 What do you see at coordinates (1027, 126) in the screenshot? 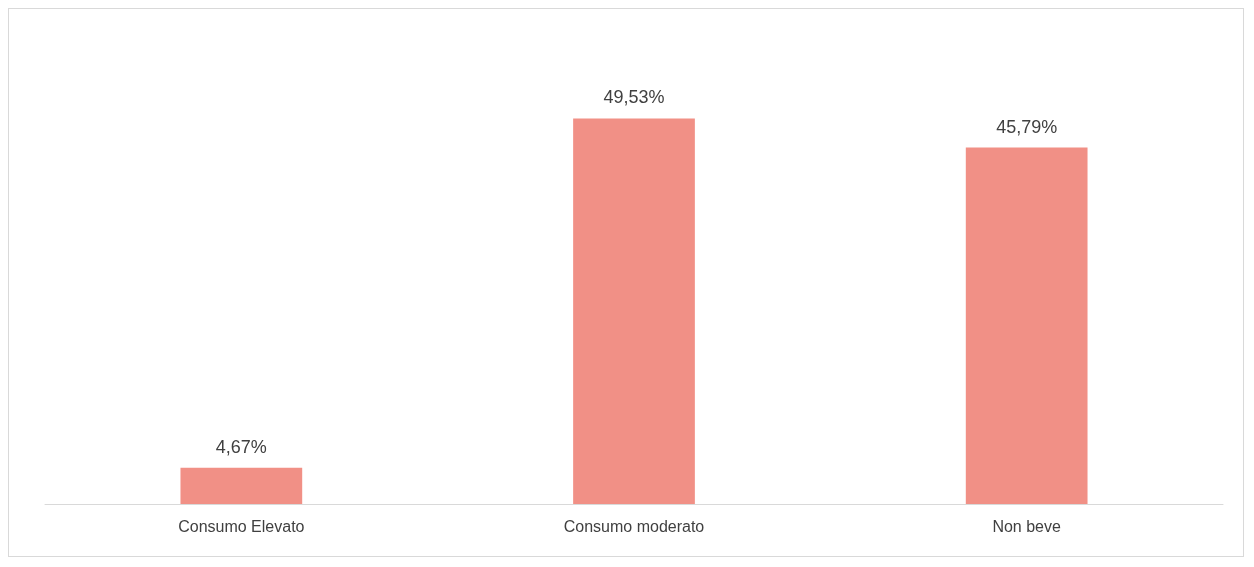
I see `data-label: 45,79%` at bounding box center [1027, 126].